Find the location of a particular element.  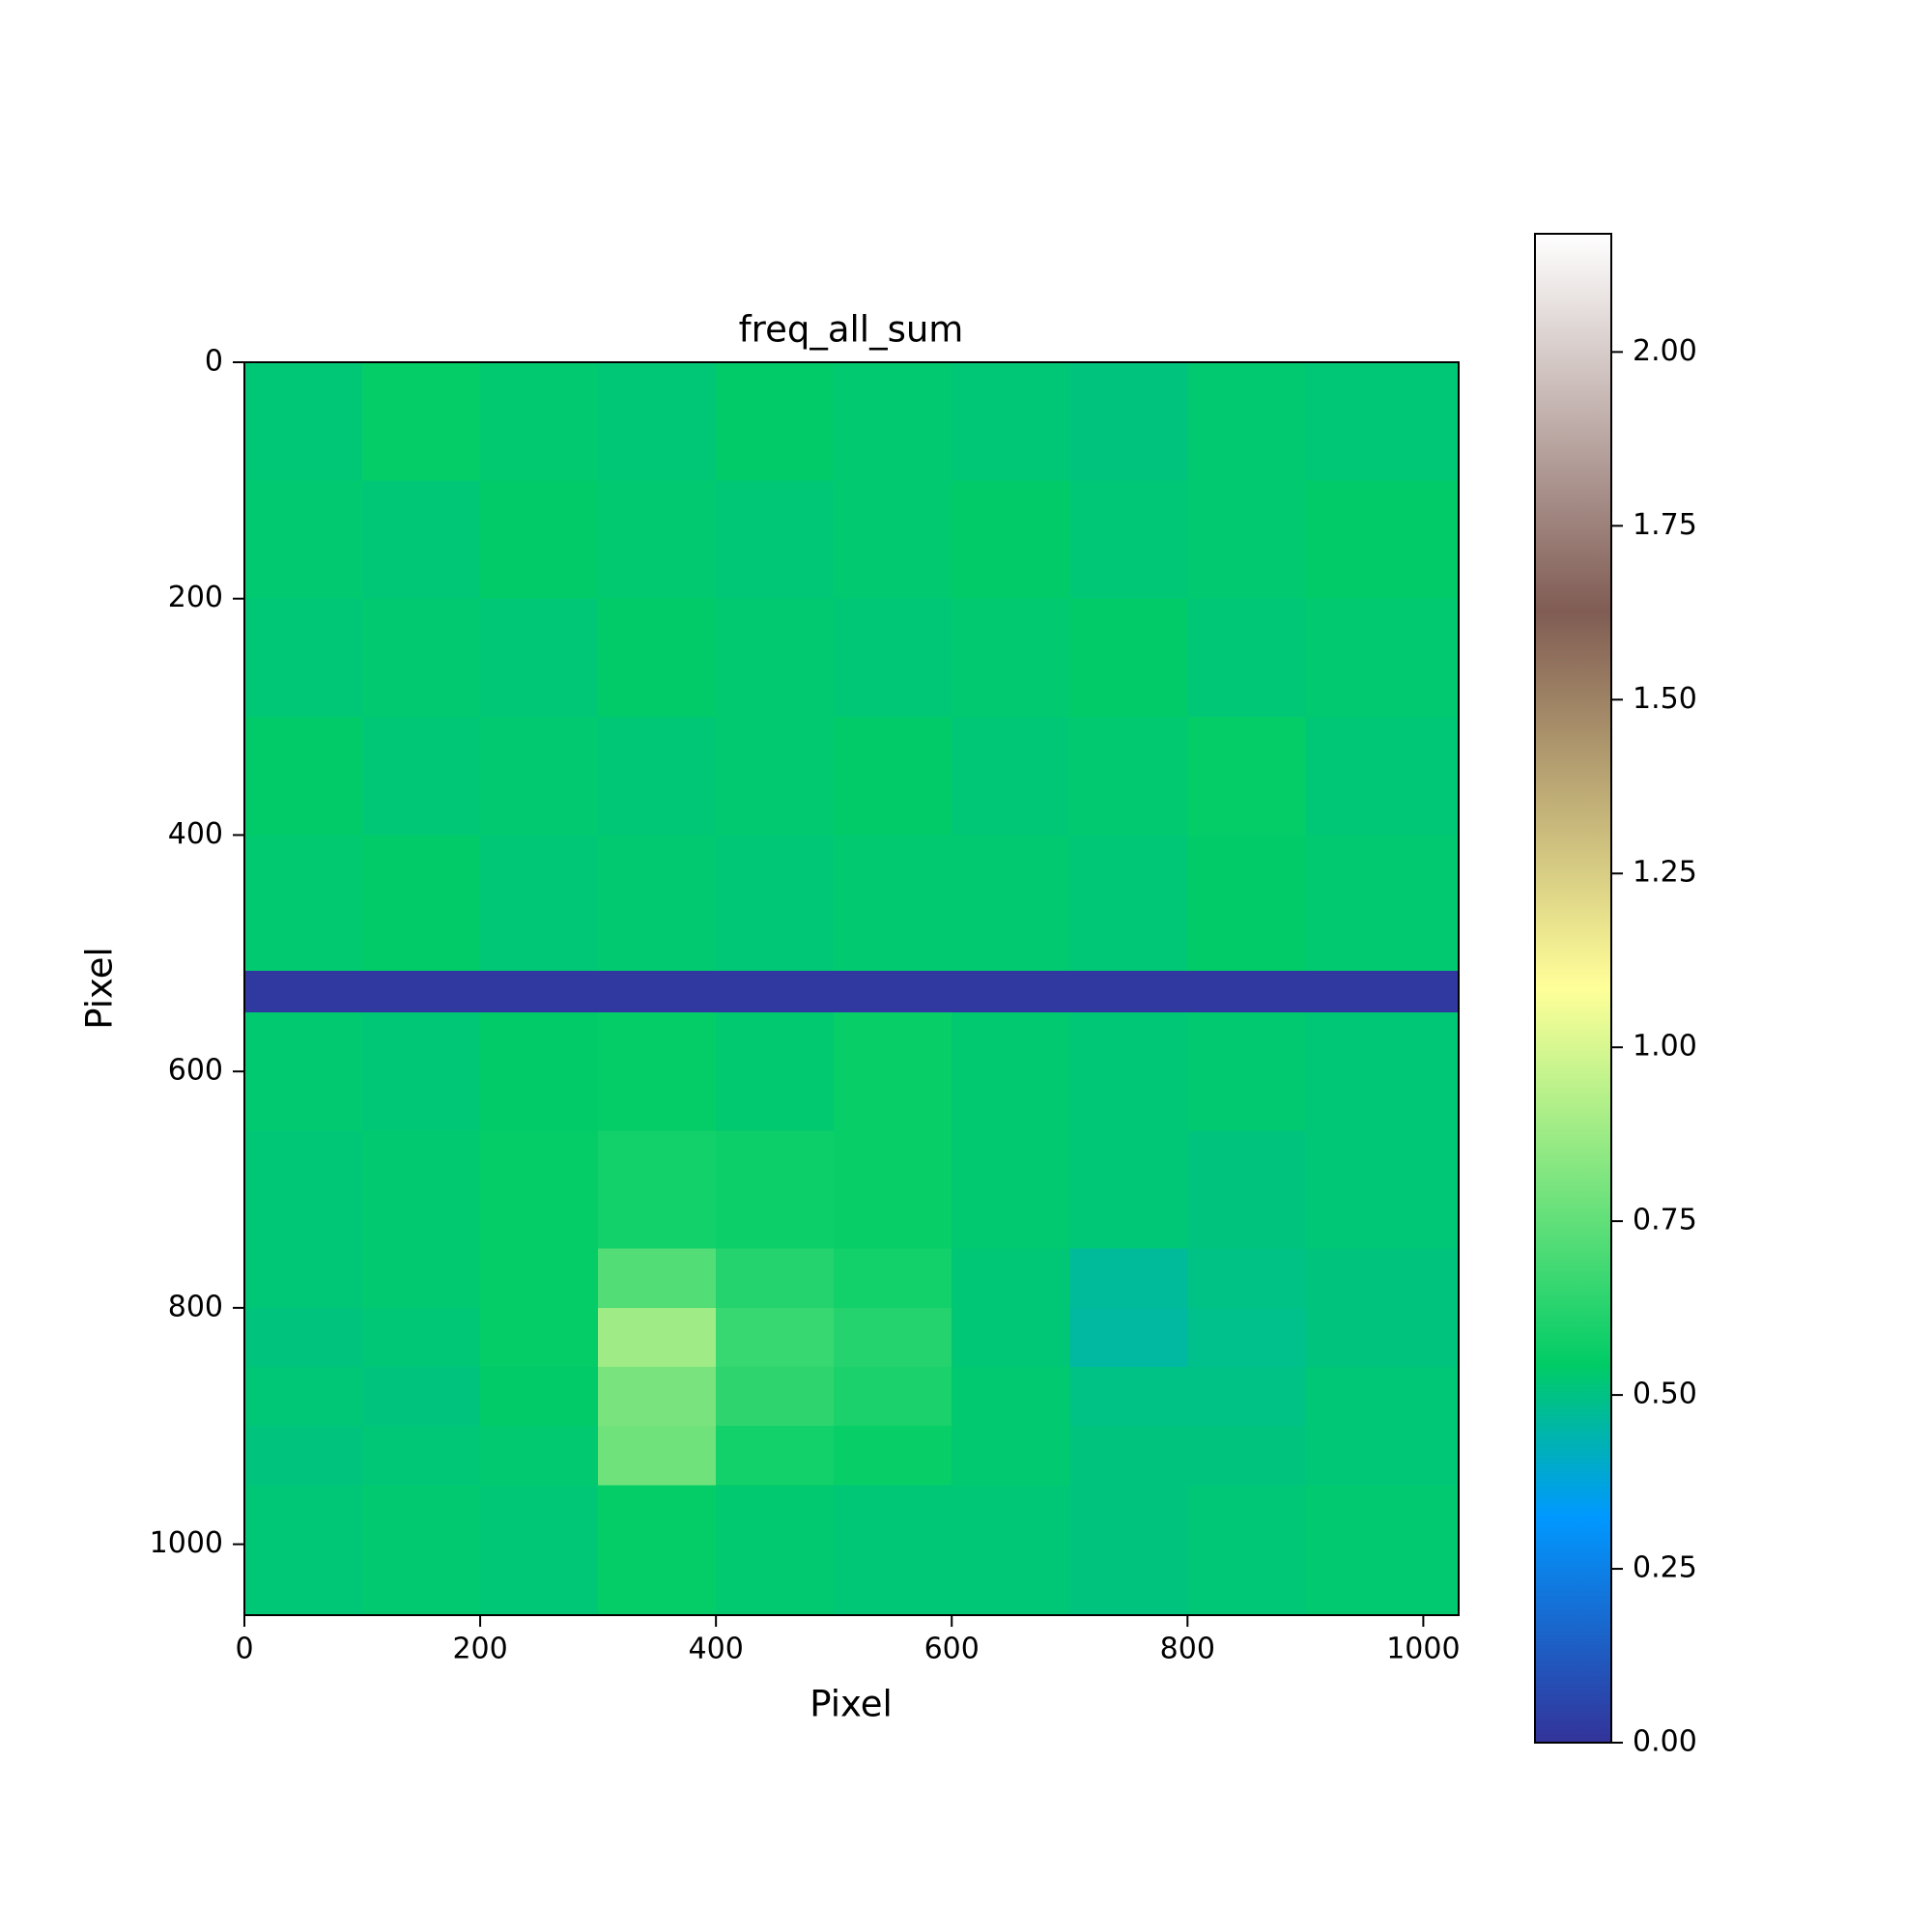

y-tick-label: 800 is located at coordinates (195, 1306).